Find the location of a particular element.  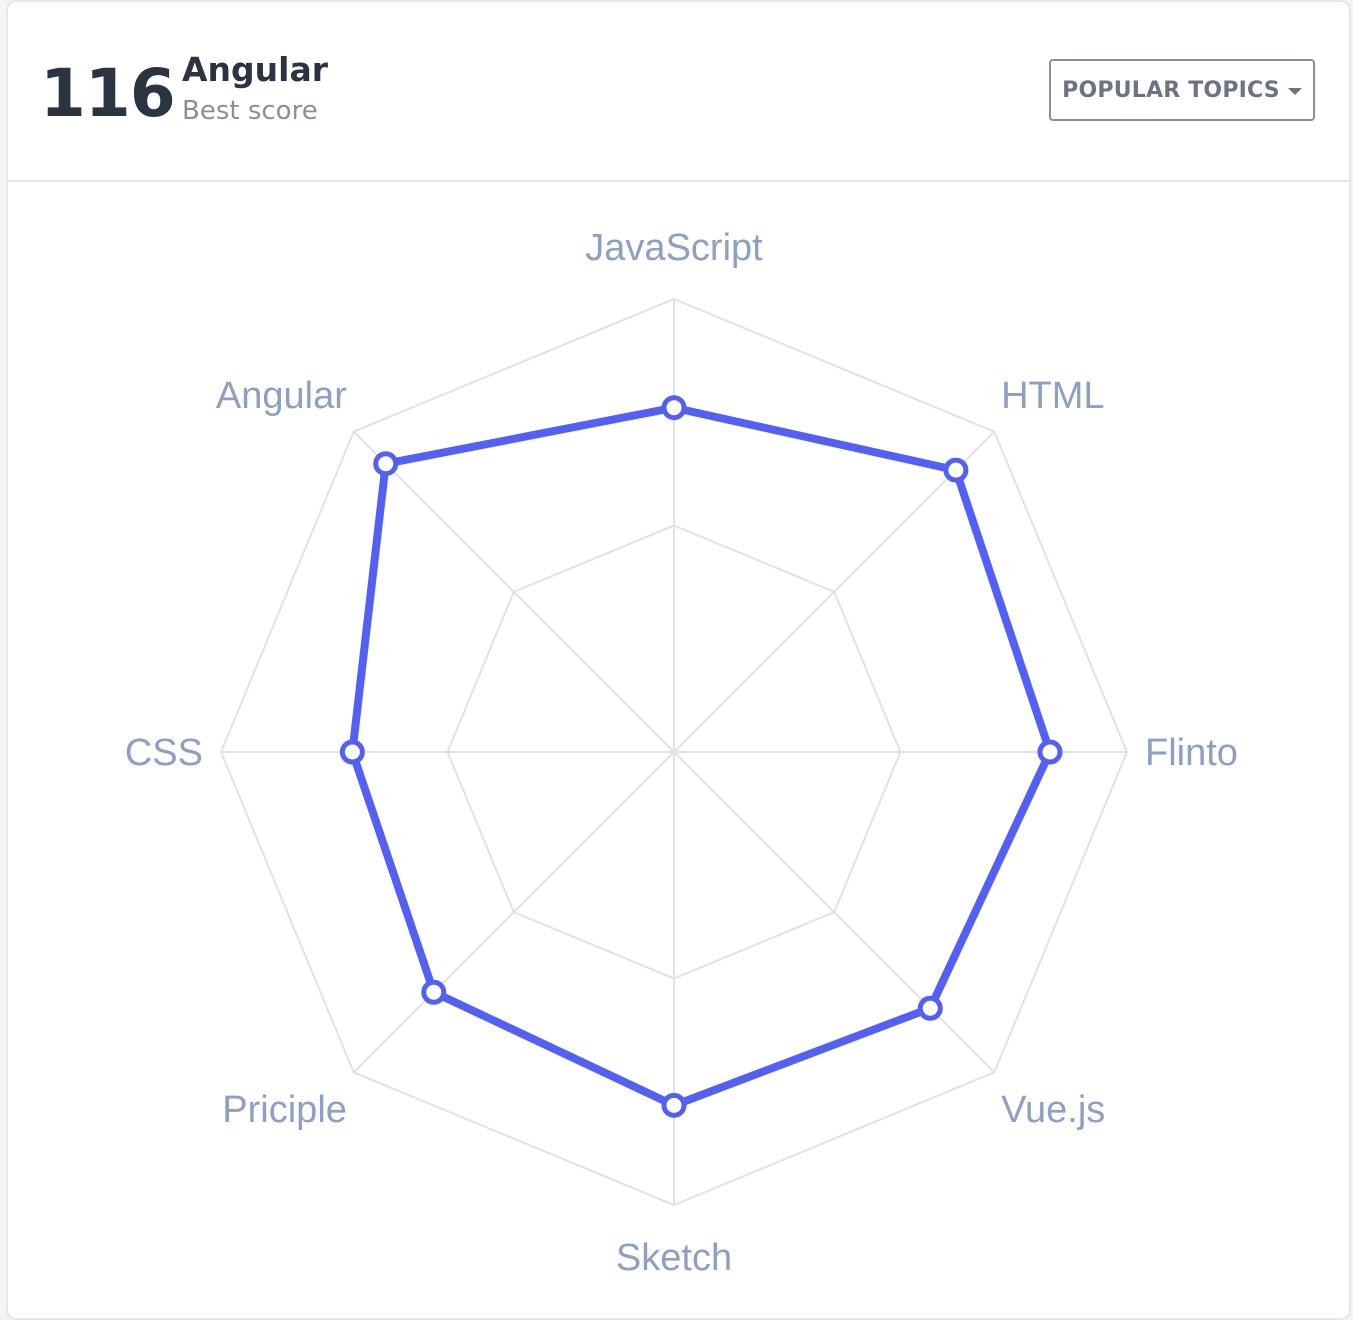

data-point-javascript is located at coordinates (674, 408).